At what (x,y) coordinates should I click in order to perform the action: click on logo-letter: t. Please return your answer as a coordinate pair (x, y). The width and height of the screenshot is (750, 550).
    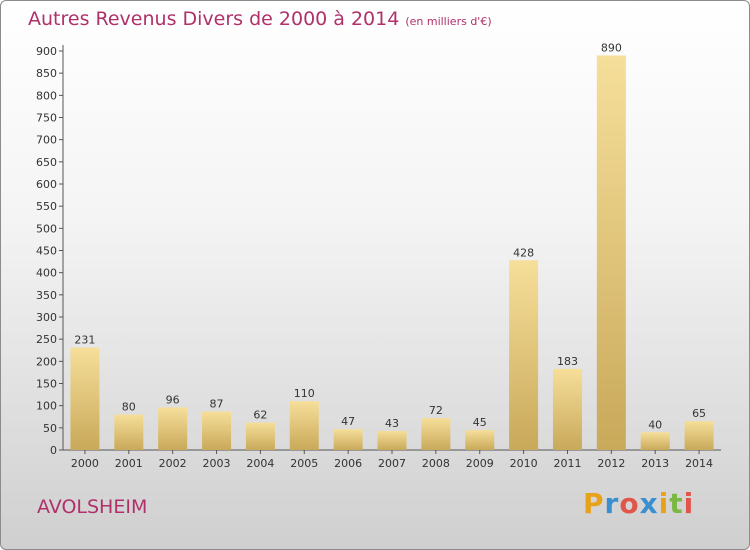
    Looking at the image, I should click on (676, 503).